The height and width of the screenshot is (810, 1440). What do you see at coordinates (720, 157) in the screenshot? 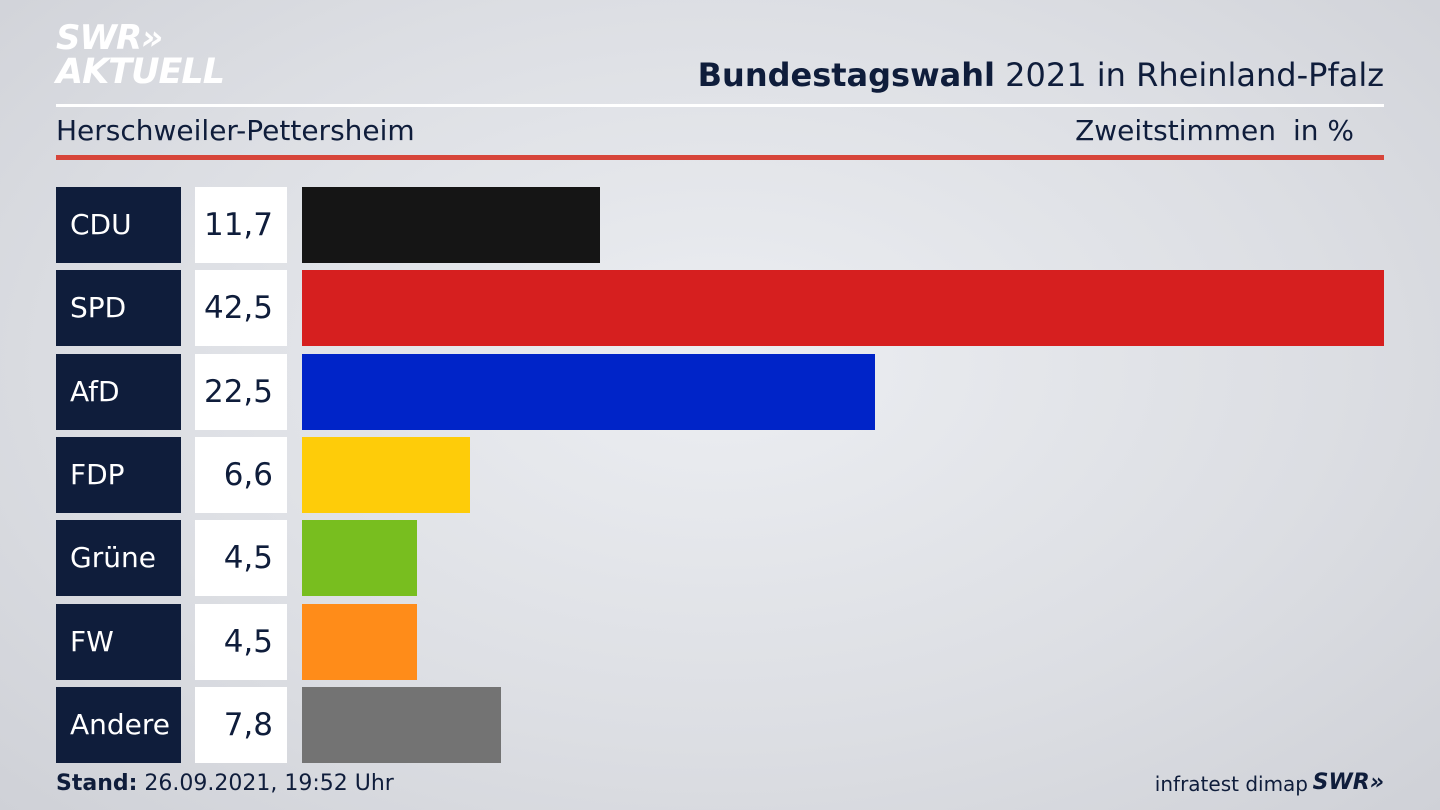
I see `accent-divider` at bounding box center [720, 157].